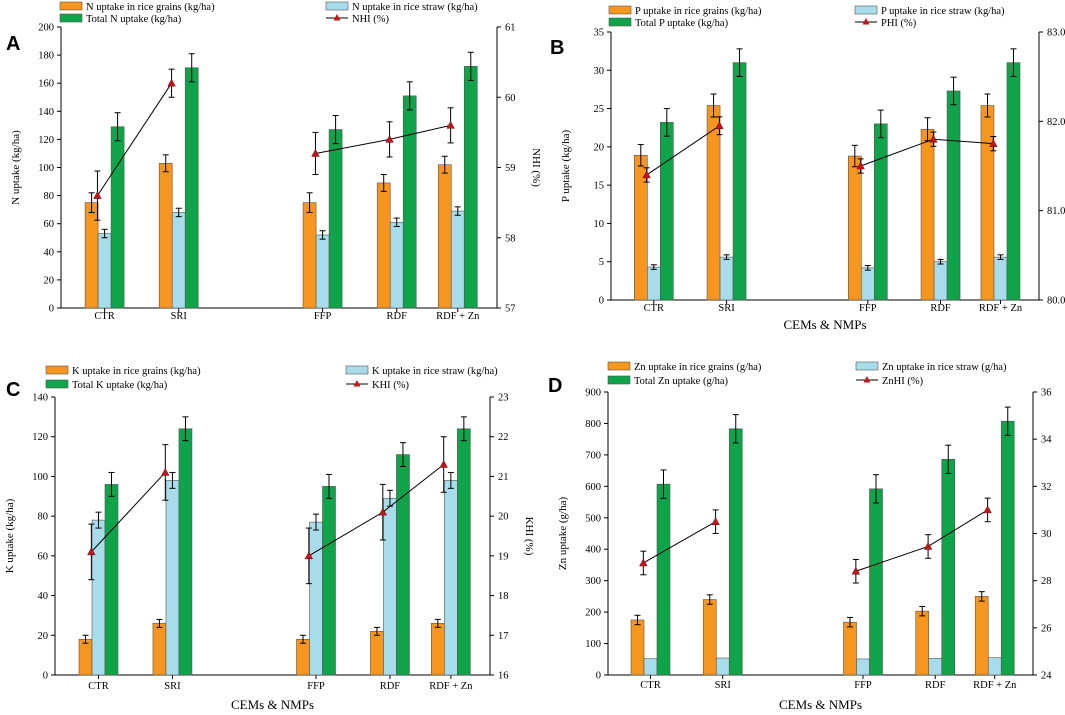  What do you see at coordinates (49, 196) in the screenshot?
I see `y-tick-label: 80` at bounding box center [49, 196].